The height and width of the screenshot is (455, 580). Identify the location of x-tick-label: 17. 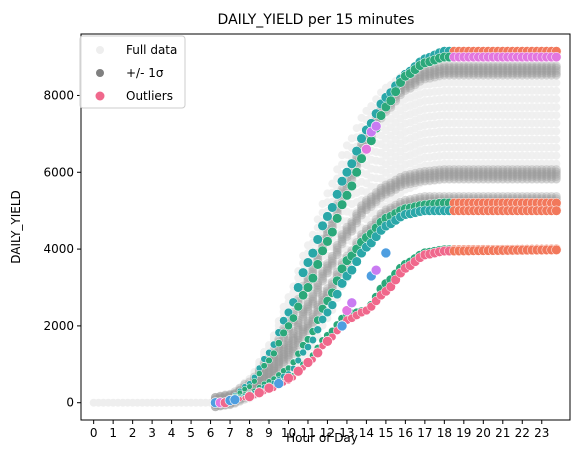
(424, 433).